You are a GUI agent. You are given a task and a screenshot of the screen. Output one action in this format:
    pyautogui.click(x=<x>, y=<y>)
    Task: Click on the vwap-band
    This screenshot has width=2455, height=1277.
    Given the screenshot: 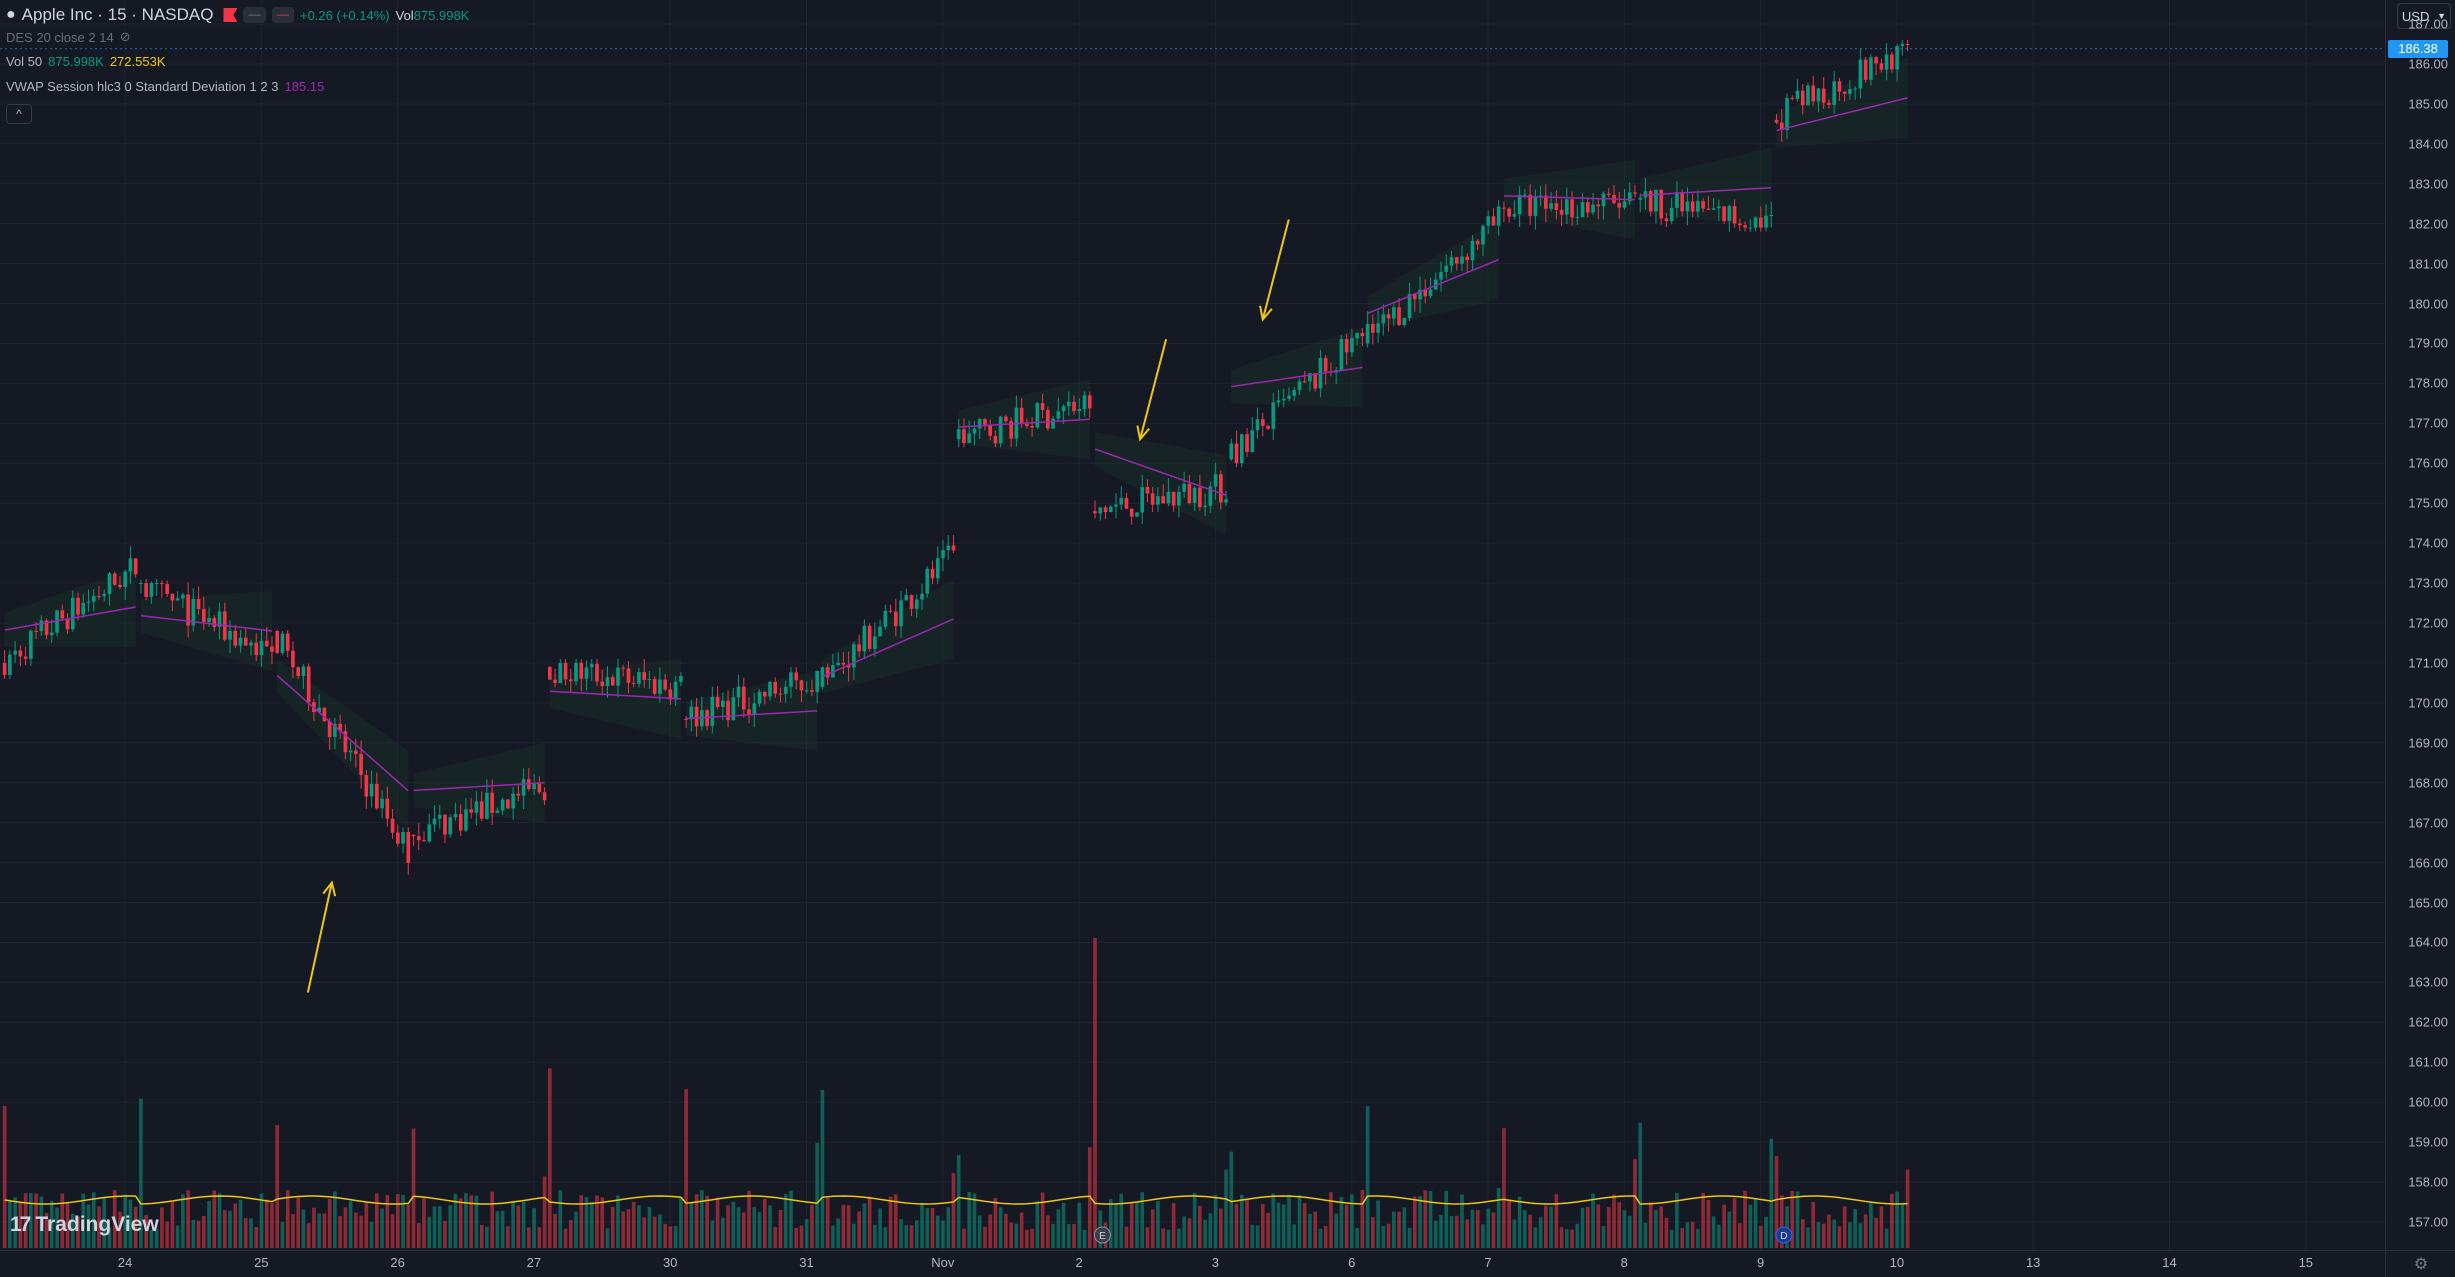 What is the action you would take?
    pyautogui.click(x=888, y=636)
    